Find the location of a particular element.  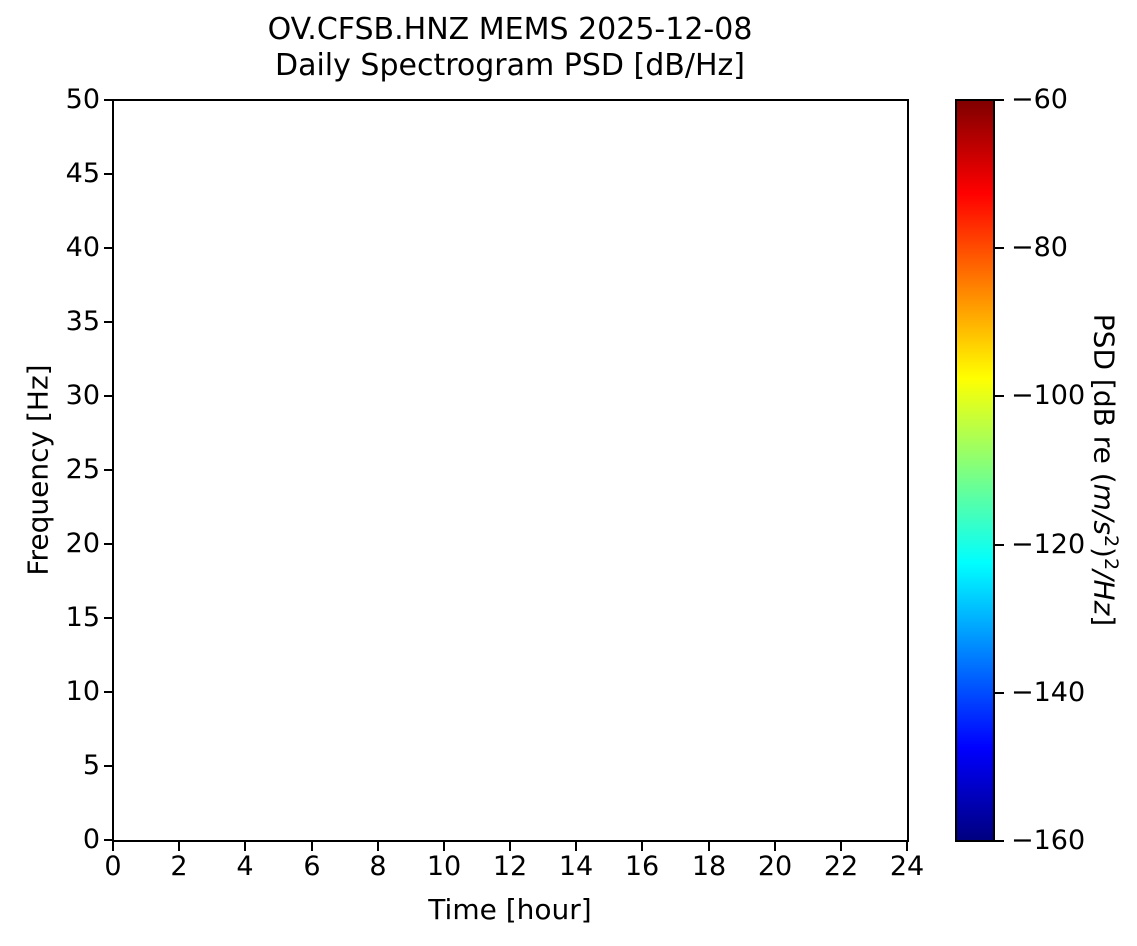

y-tick-label: 10 is located at coordinates (82, 691).